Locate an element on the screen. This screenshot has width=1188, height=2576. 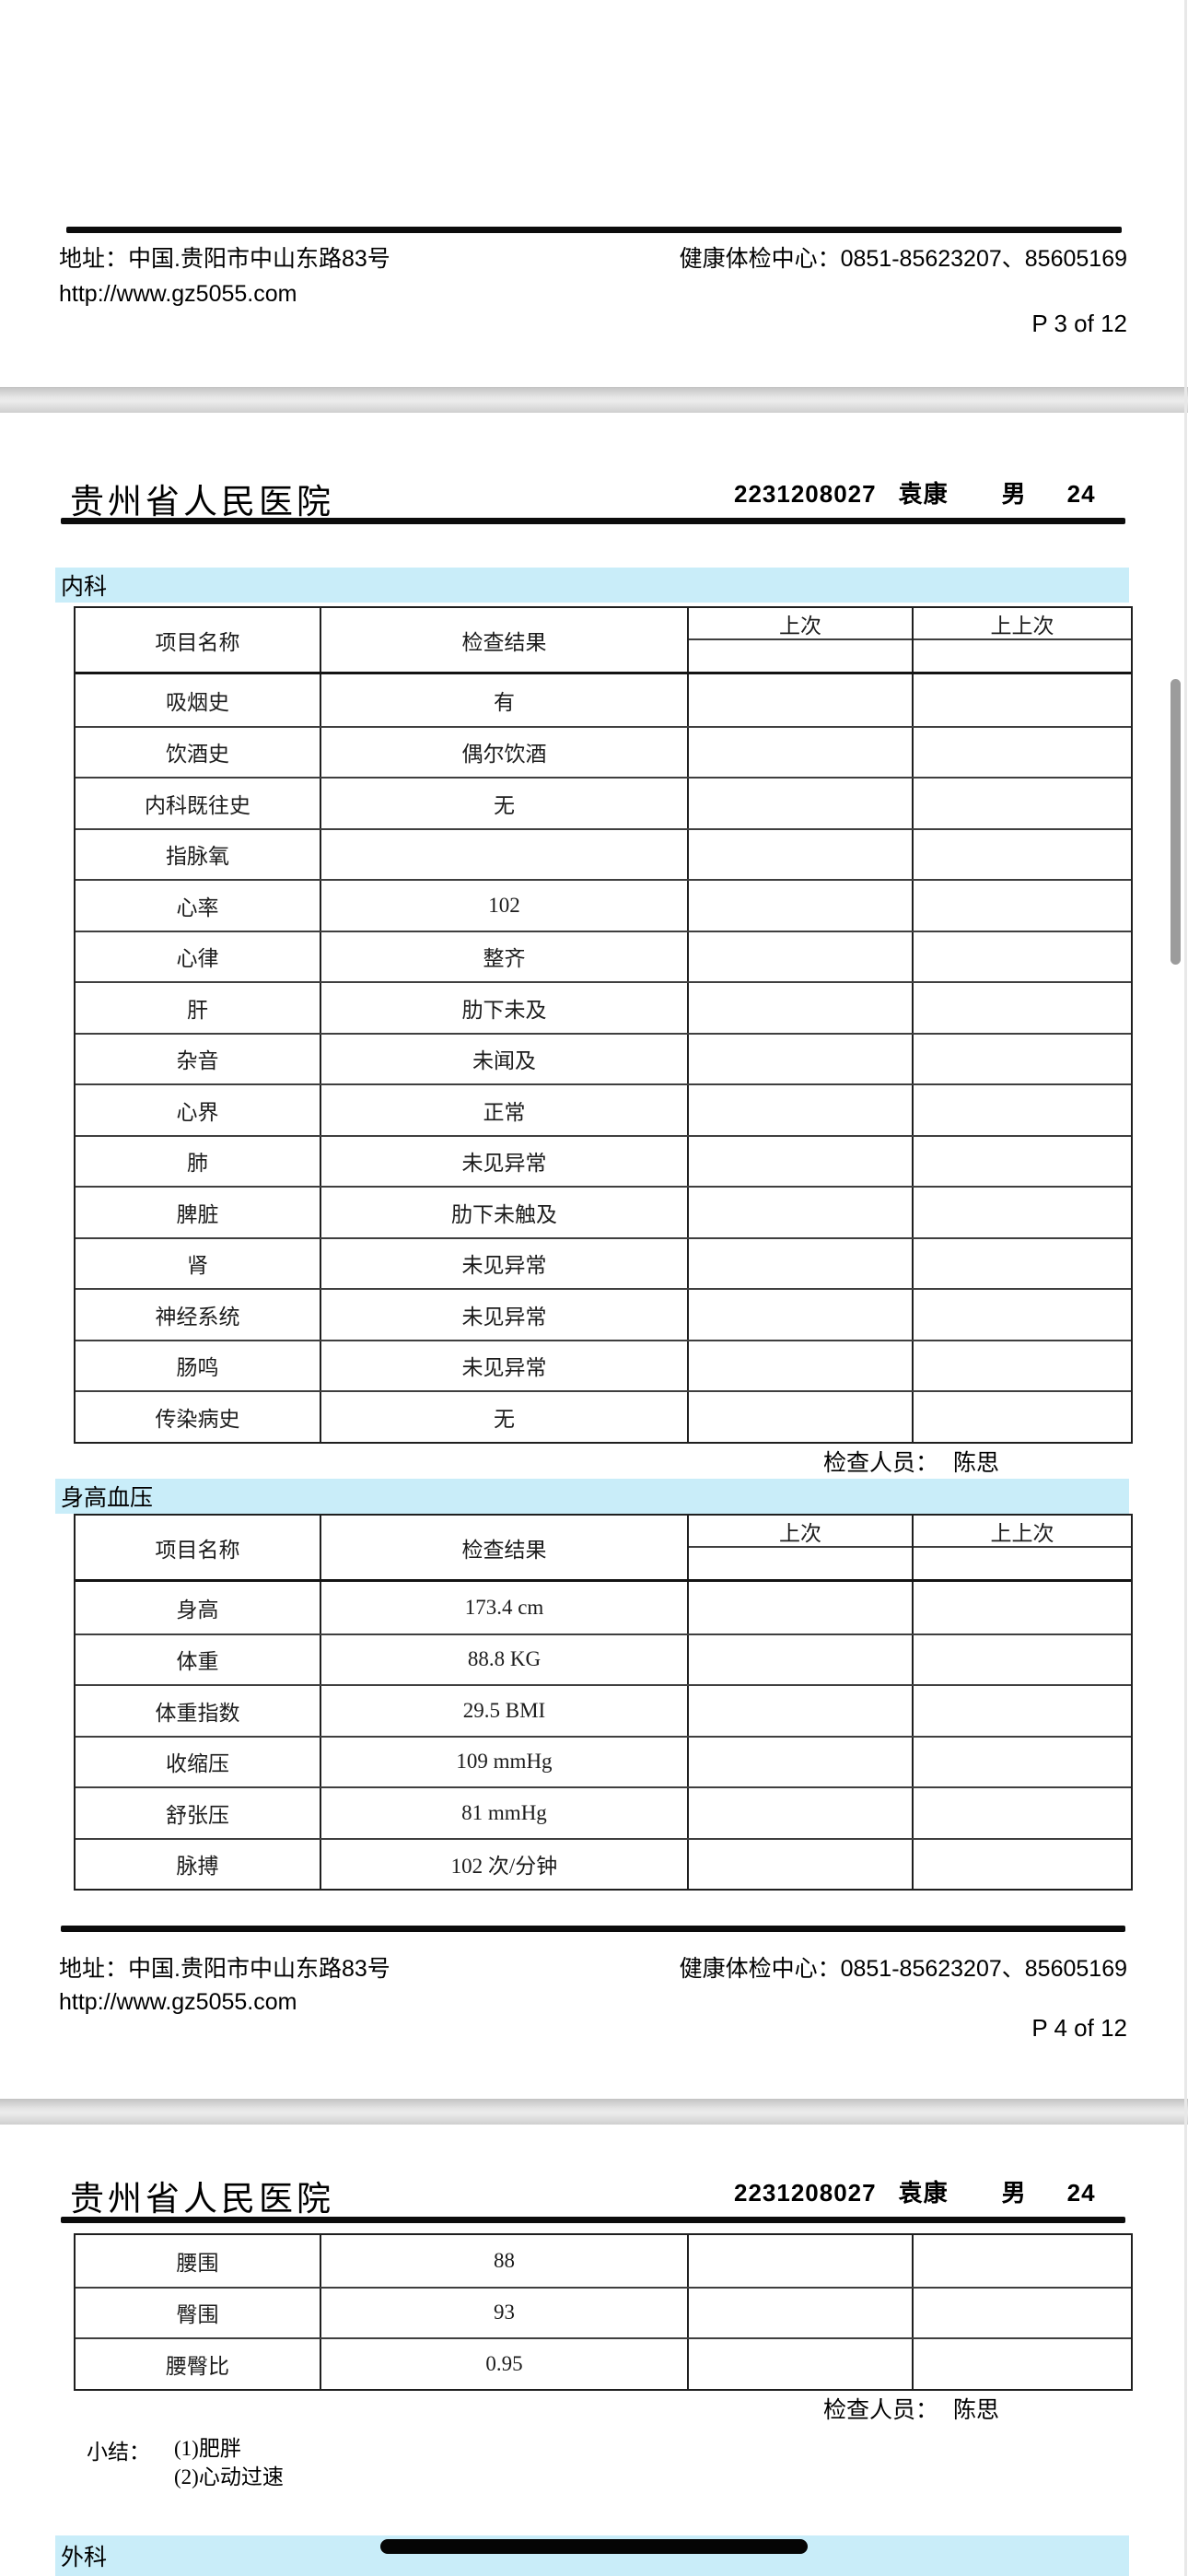
table-row: 脾脏 肋下未触及 is located at coordinates (603, 1211).